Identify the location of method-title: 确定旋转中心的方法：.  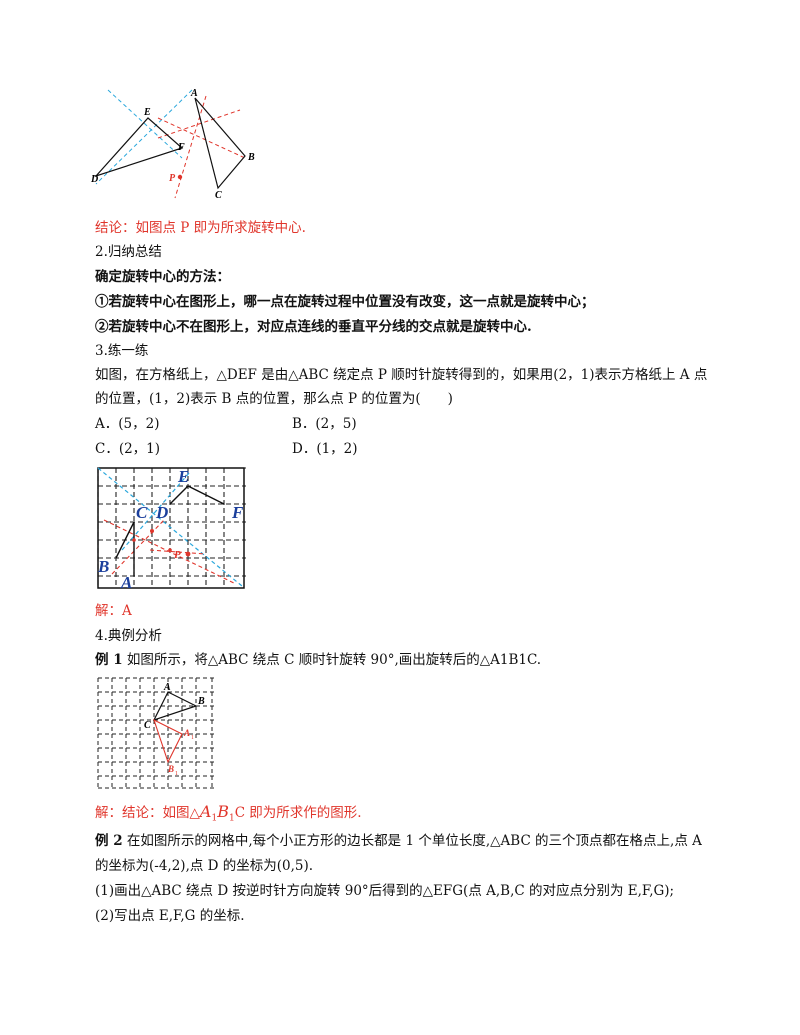
(162, 277).